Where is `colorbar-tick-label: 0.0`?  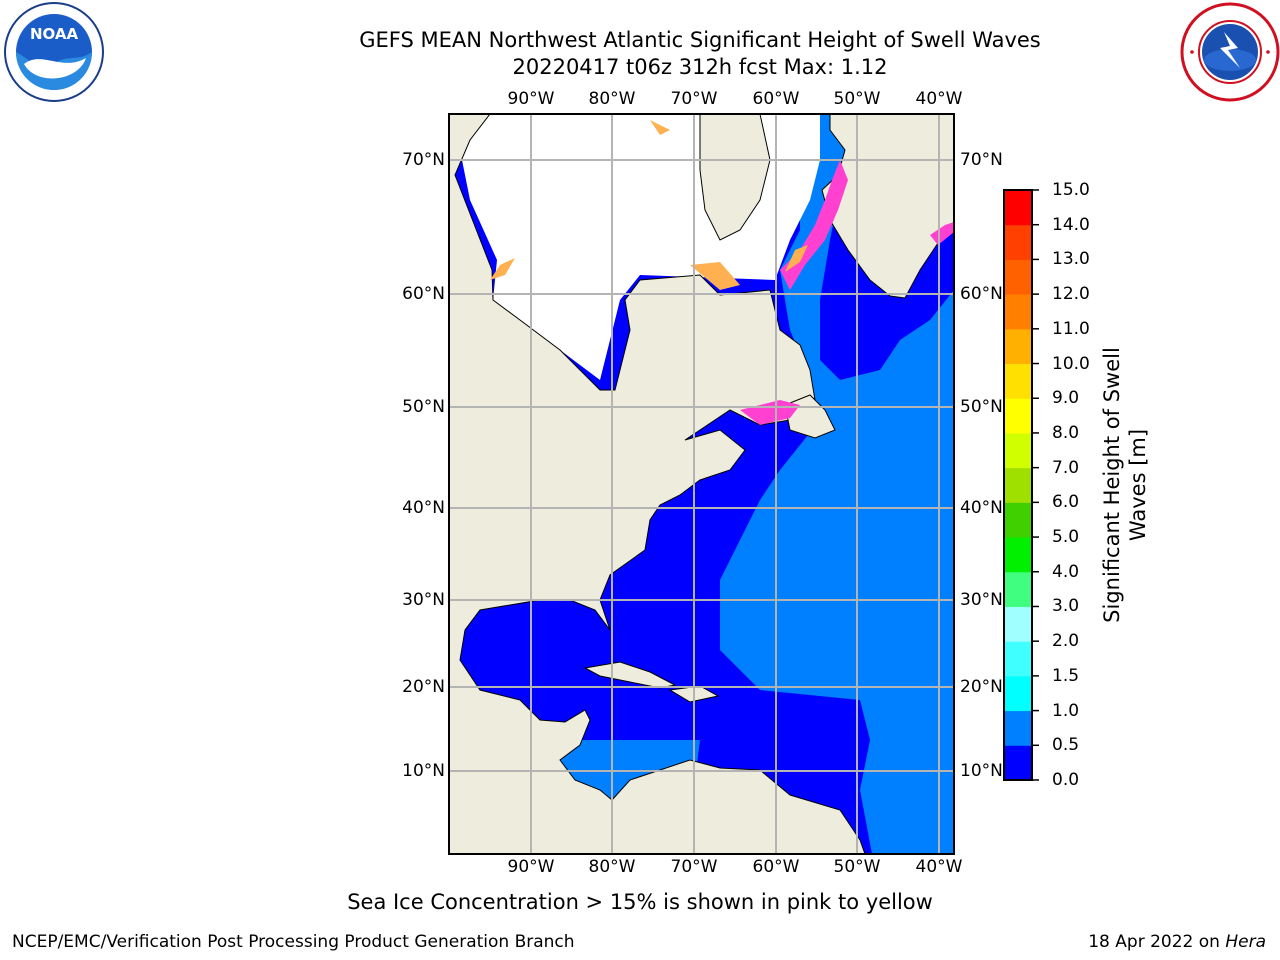
colorbar-tick-label: 0.0 is located at coordinates (1066, 780).